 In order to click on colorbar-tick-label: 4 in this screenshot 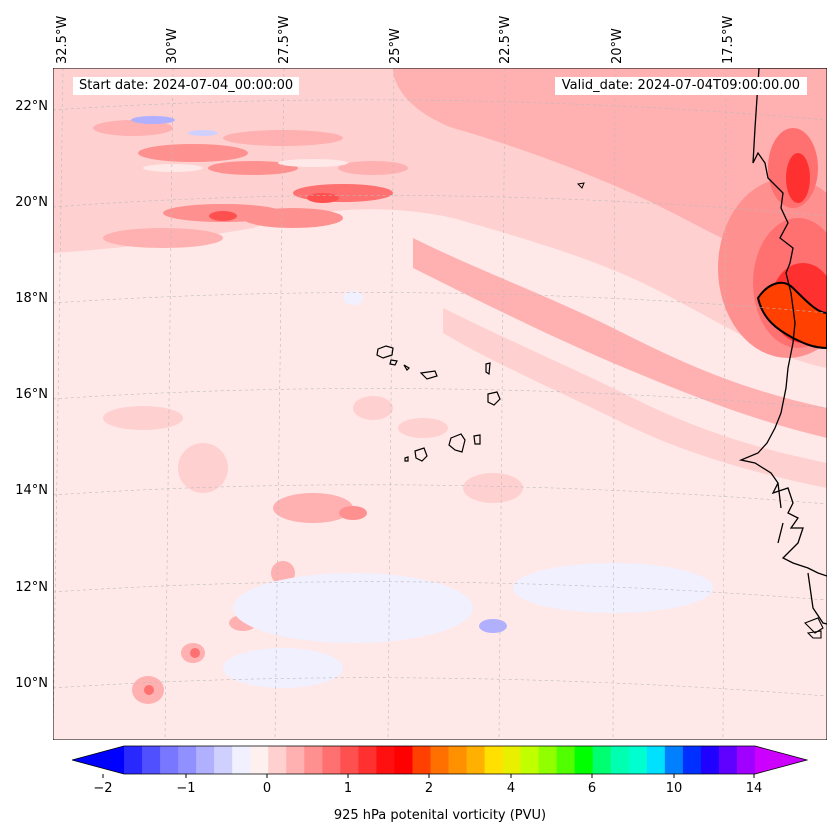, I will do `click(511, 788)`.